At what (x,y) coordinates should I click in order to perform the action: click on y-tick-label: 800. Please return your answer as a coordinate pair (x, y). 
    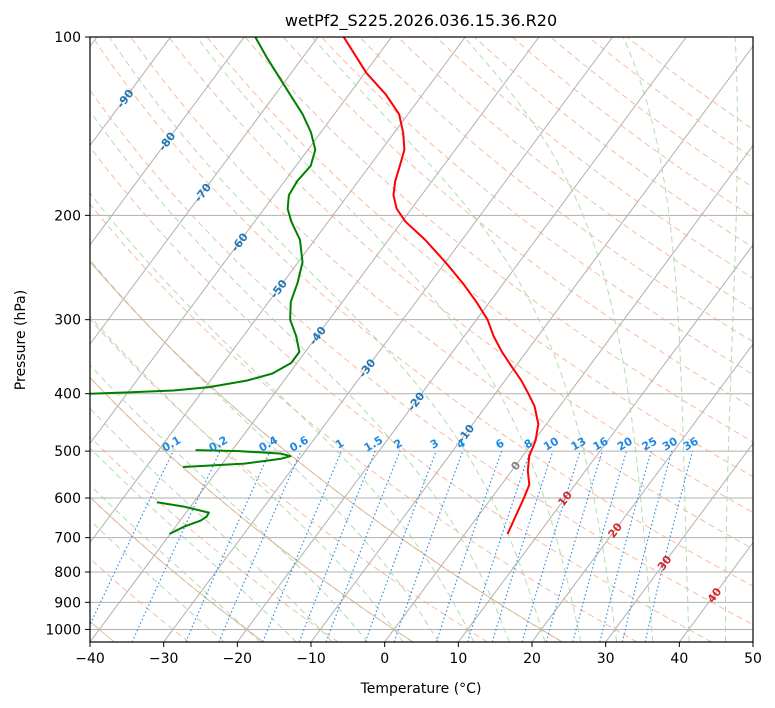
    Looking at the image, I should click on (67, 573).